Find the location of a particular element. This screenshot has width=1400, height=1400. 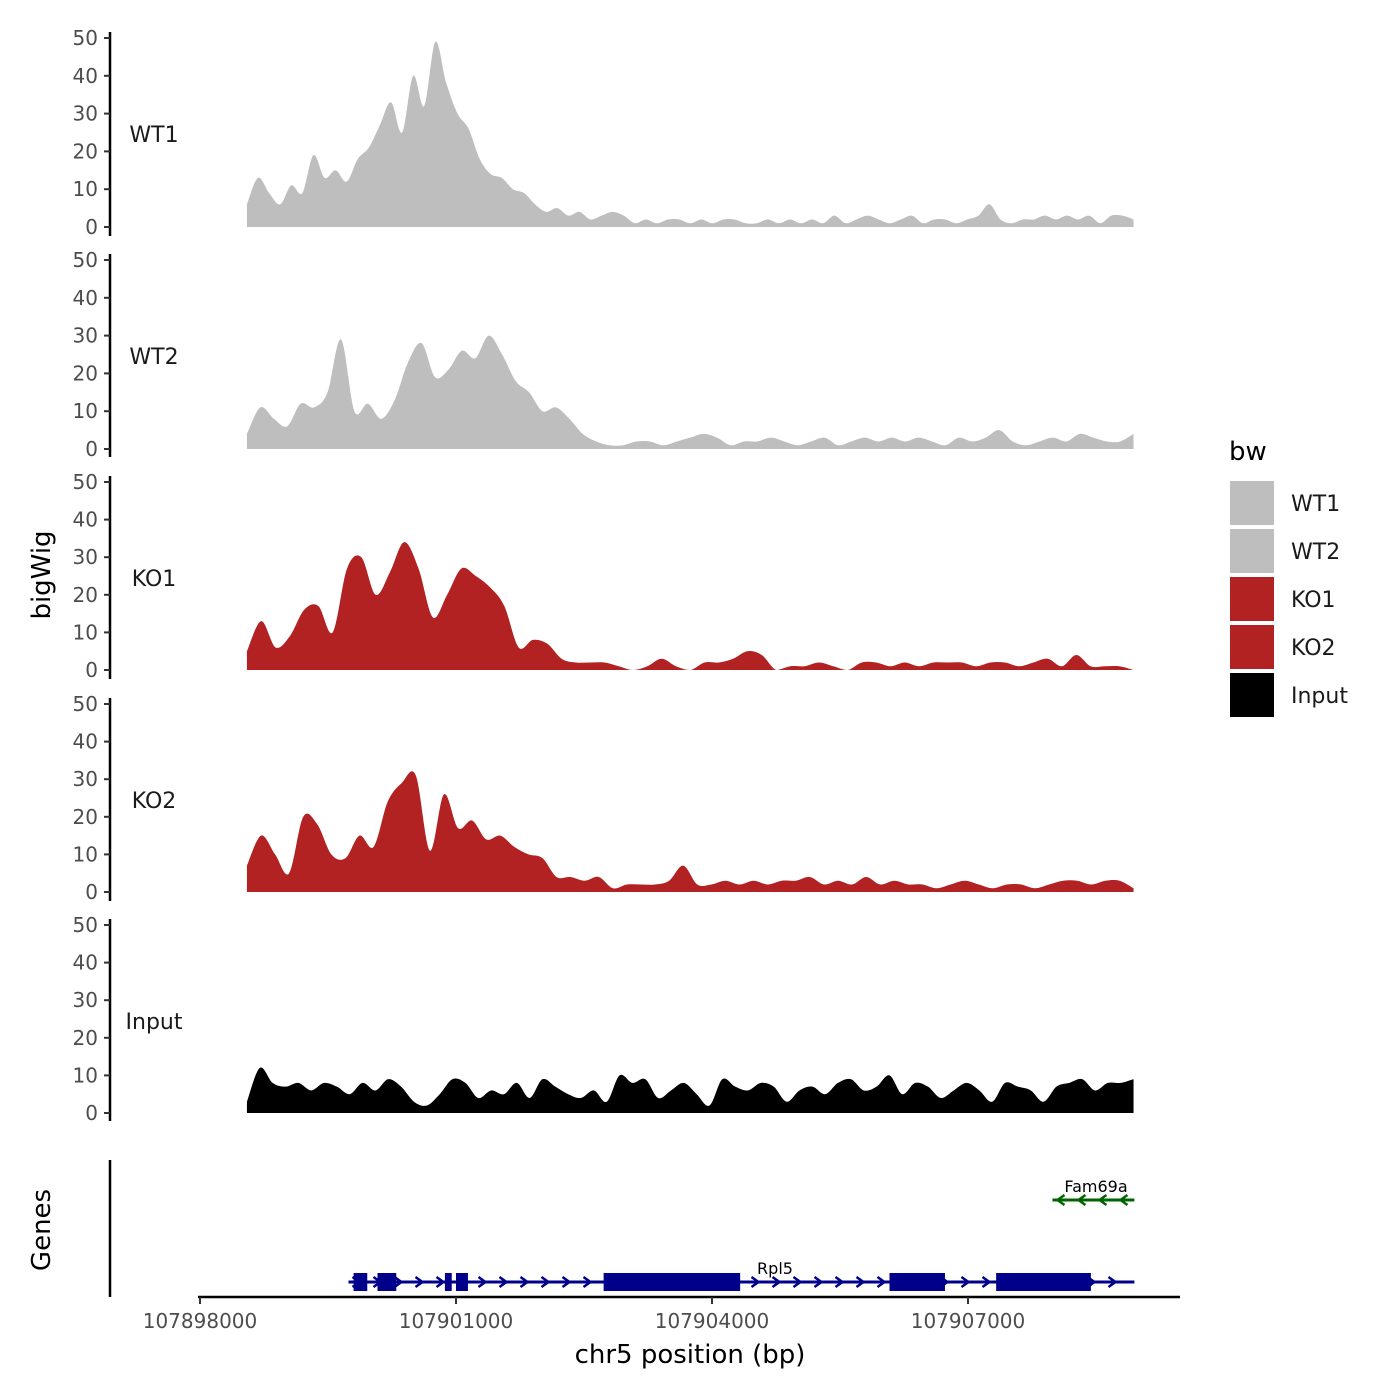

legend-label-ko2: KO2 is located at coordinates (1313, 648).